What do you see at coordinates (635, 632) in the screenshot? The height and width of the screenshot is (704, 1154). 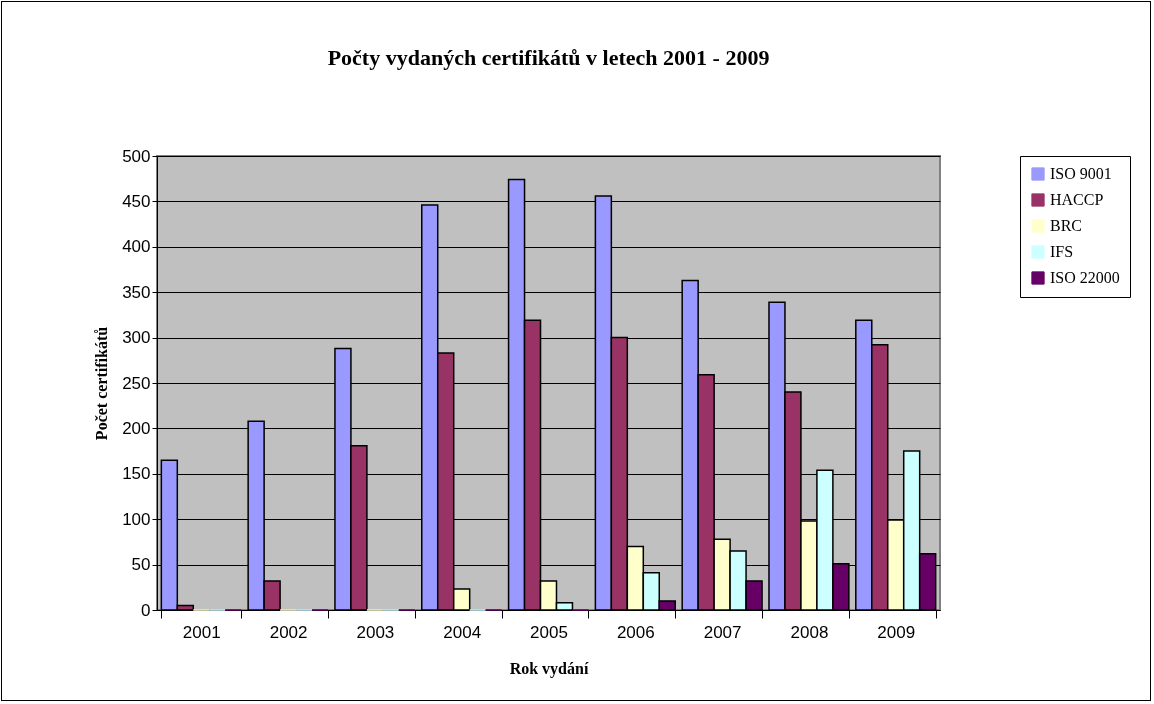 I see `x-tick-label: 2006` at bounding box center [635, 632].